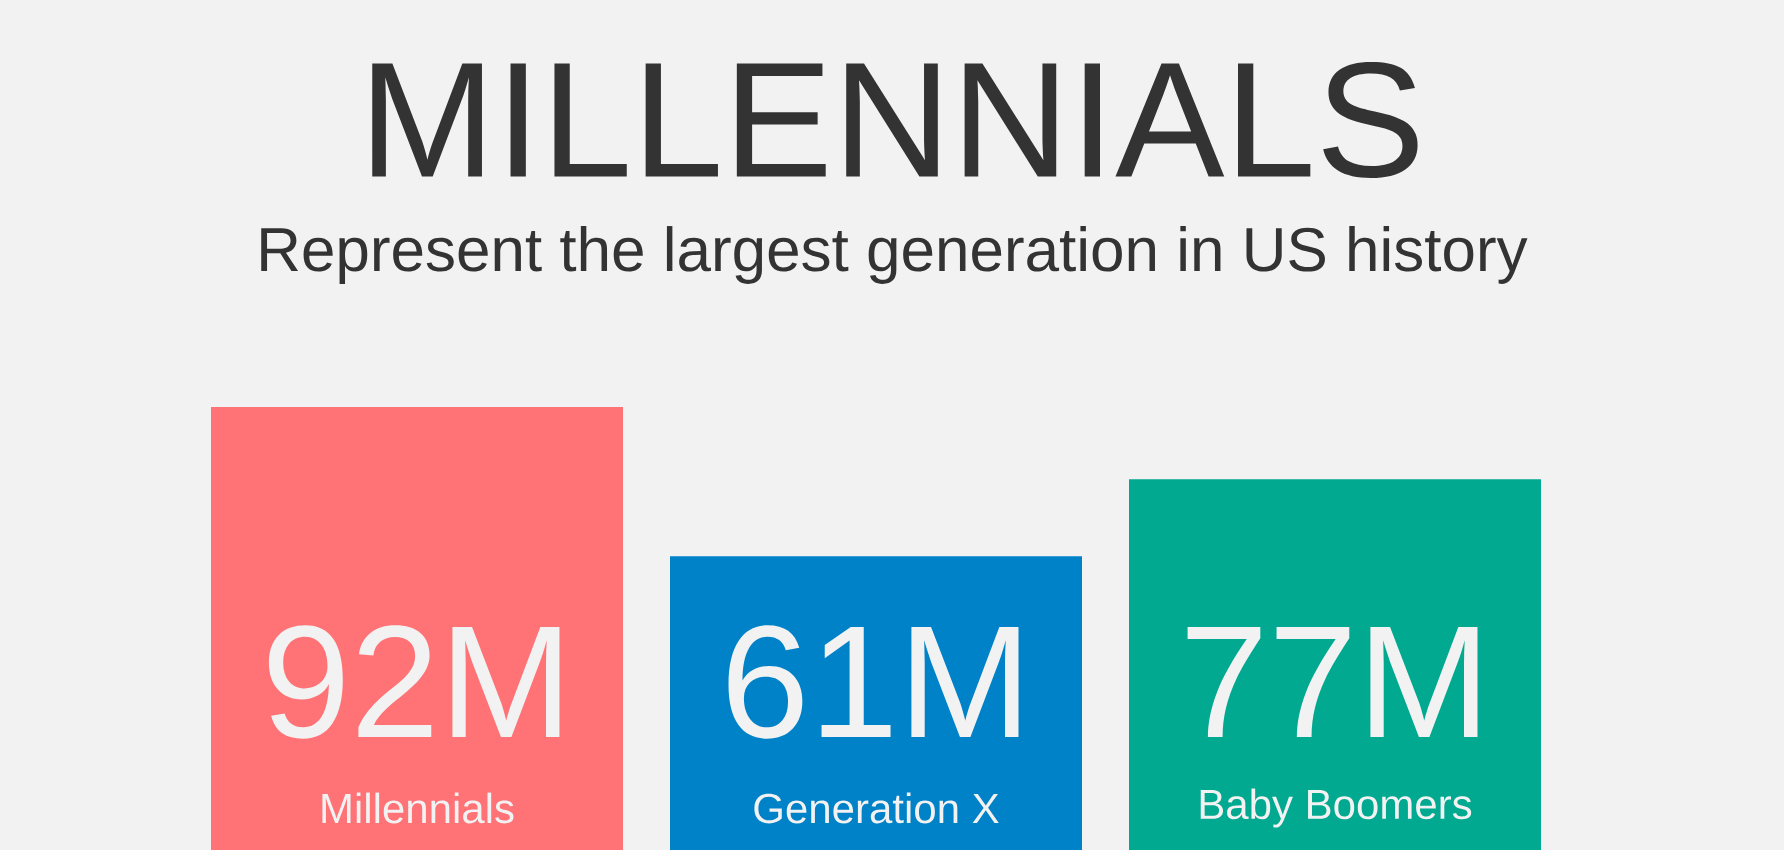  Describe the element at coordinates (876, 808) in the screenshot. I see `x-tick-label: Generation X` at that location.